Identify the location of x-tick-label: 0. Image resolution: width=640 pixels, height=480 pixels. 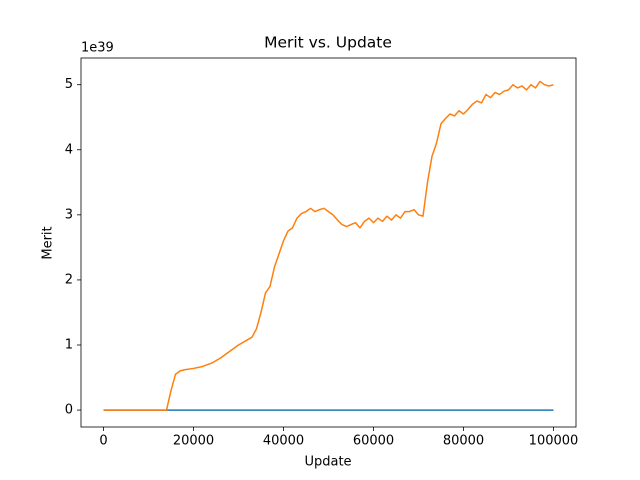
(103, 441).